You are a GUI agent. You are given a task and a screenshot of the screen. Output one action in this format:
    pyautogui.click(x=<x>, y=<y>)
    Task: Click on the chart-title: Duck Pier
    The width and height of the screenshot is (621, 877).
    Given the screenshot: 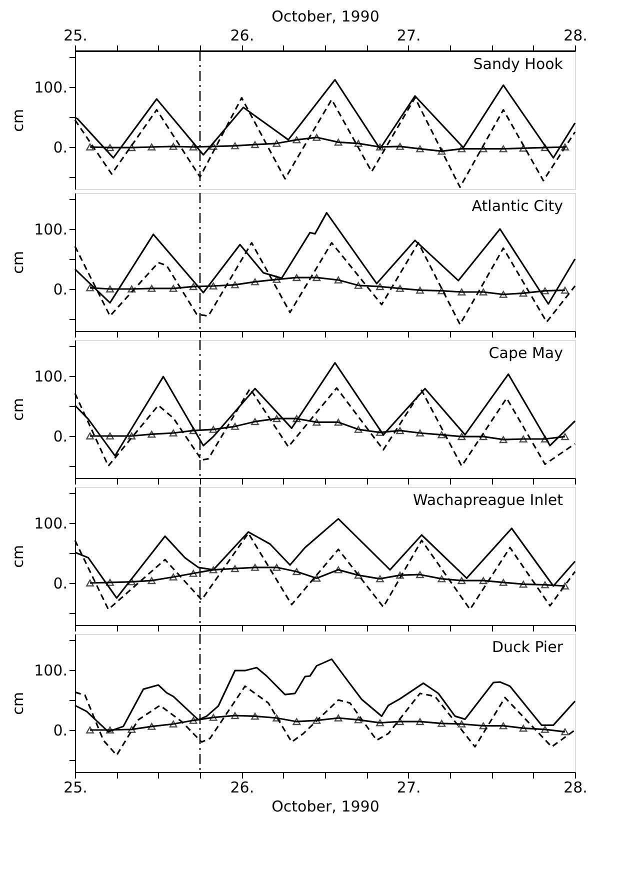 What is the action you would take?
    pyautogui.click(x=528, y=647)
    